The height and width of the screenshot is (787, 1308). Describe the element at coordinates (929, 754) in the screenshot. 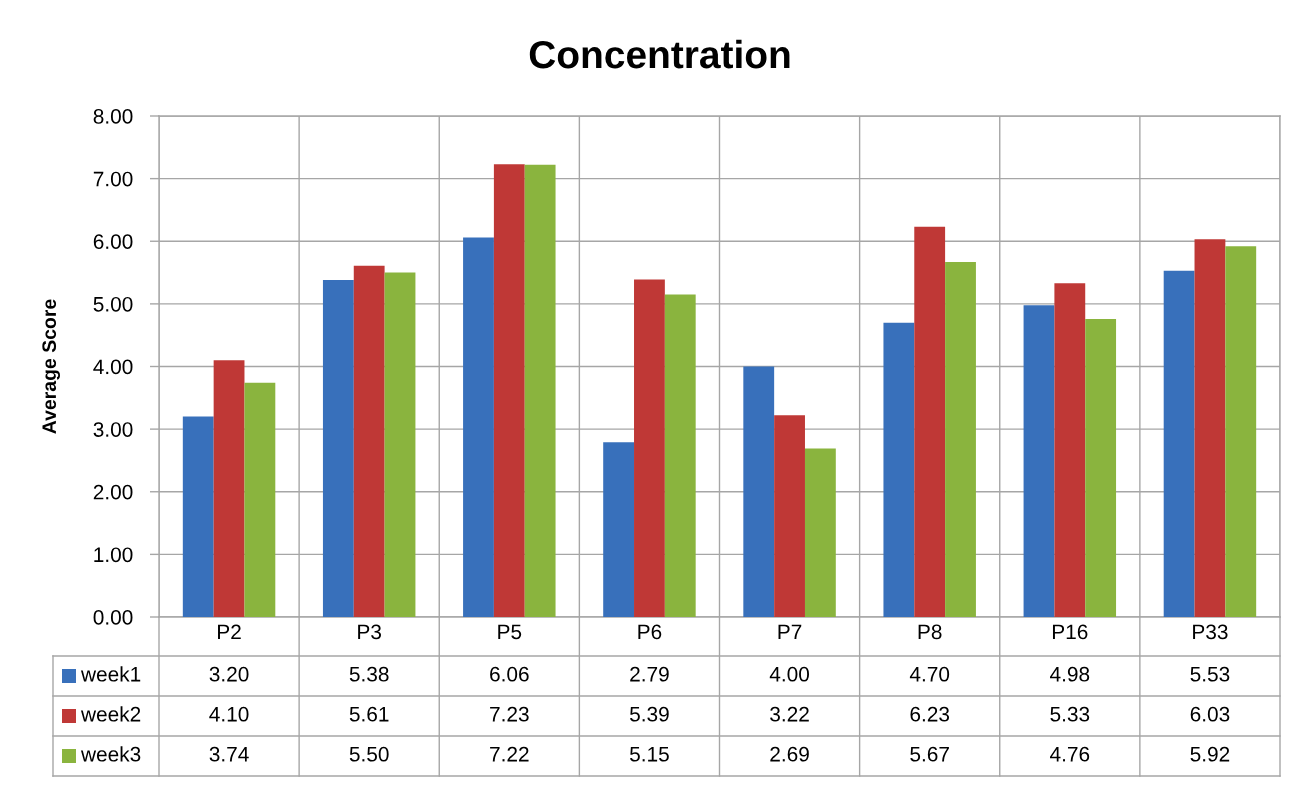

I see `data-label: 5.67` at that location.